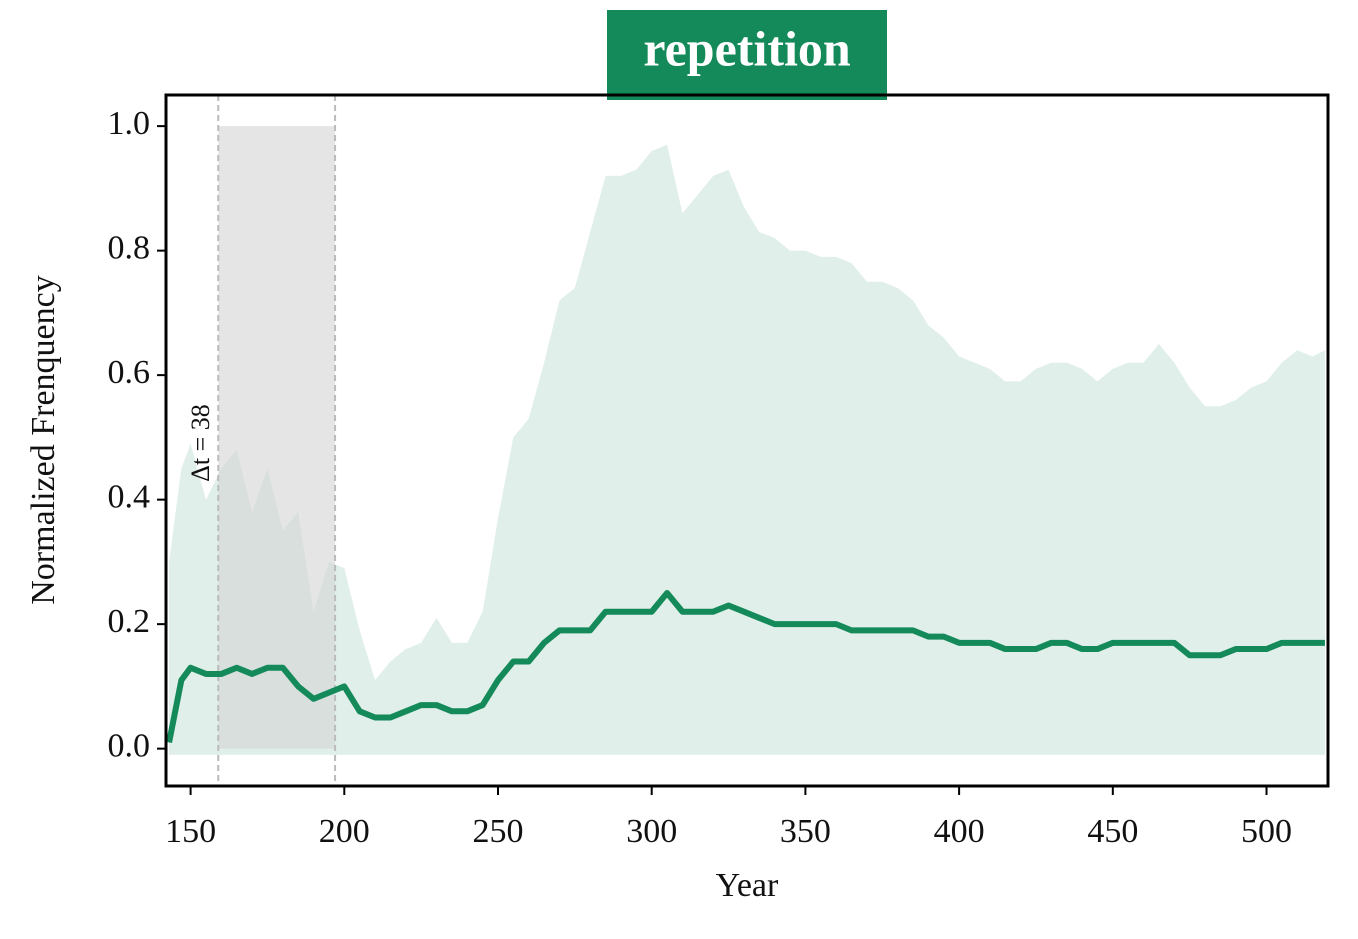 The width and height of the screenshot is (1358, 939). I want to click on x-tick-label: 300, so click(651, 831).